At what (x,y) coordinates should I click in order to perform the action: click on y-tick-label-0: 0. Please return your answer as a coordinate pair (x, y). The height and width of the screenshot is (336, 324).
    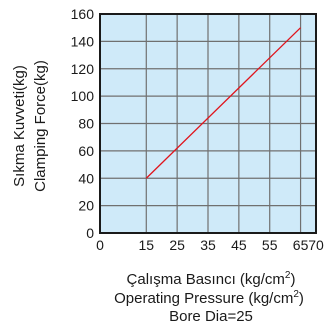
    Looking at the image, I should click on (90, 233).